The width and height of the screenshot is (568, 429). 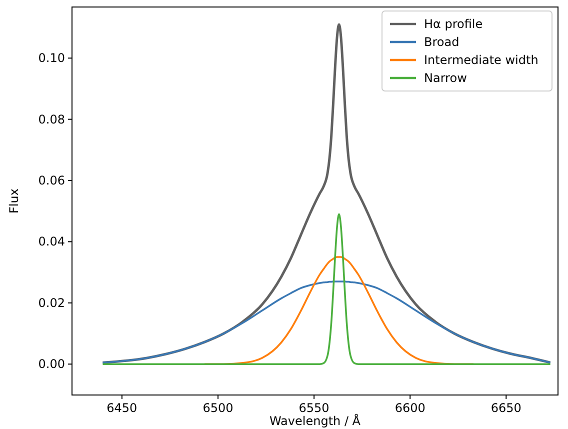 What do you see at coordinates (51, 303) in the screenshot?
I see `y-tick-label: 0.02` at bounding box center [51, 303].